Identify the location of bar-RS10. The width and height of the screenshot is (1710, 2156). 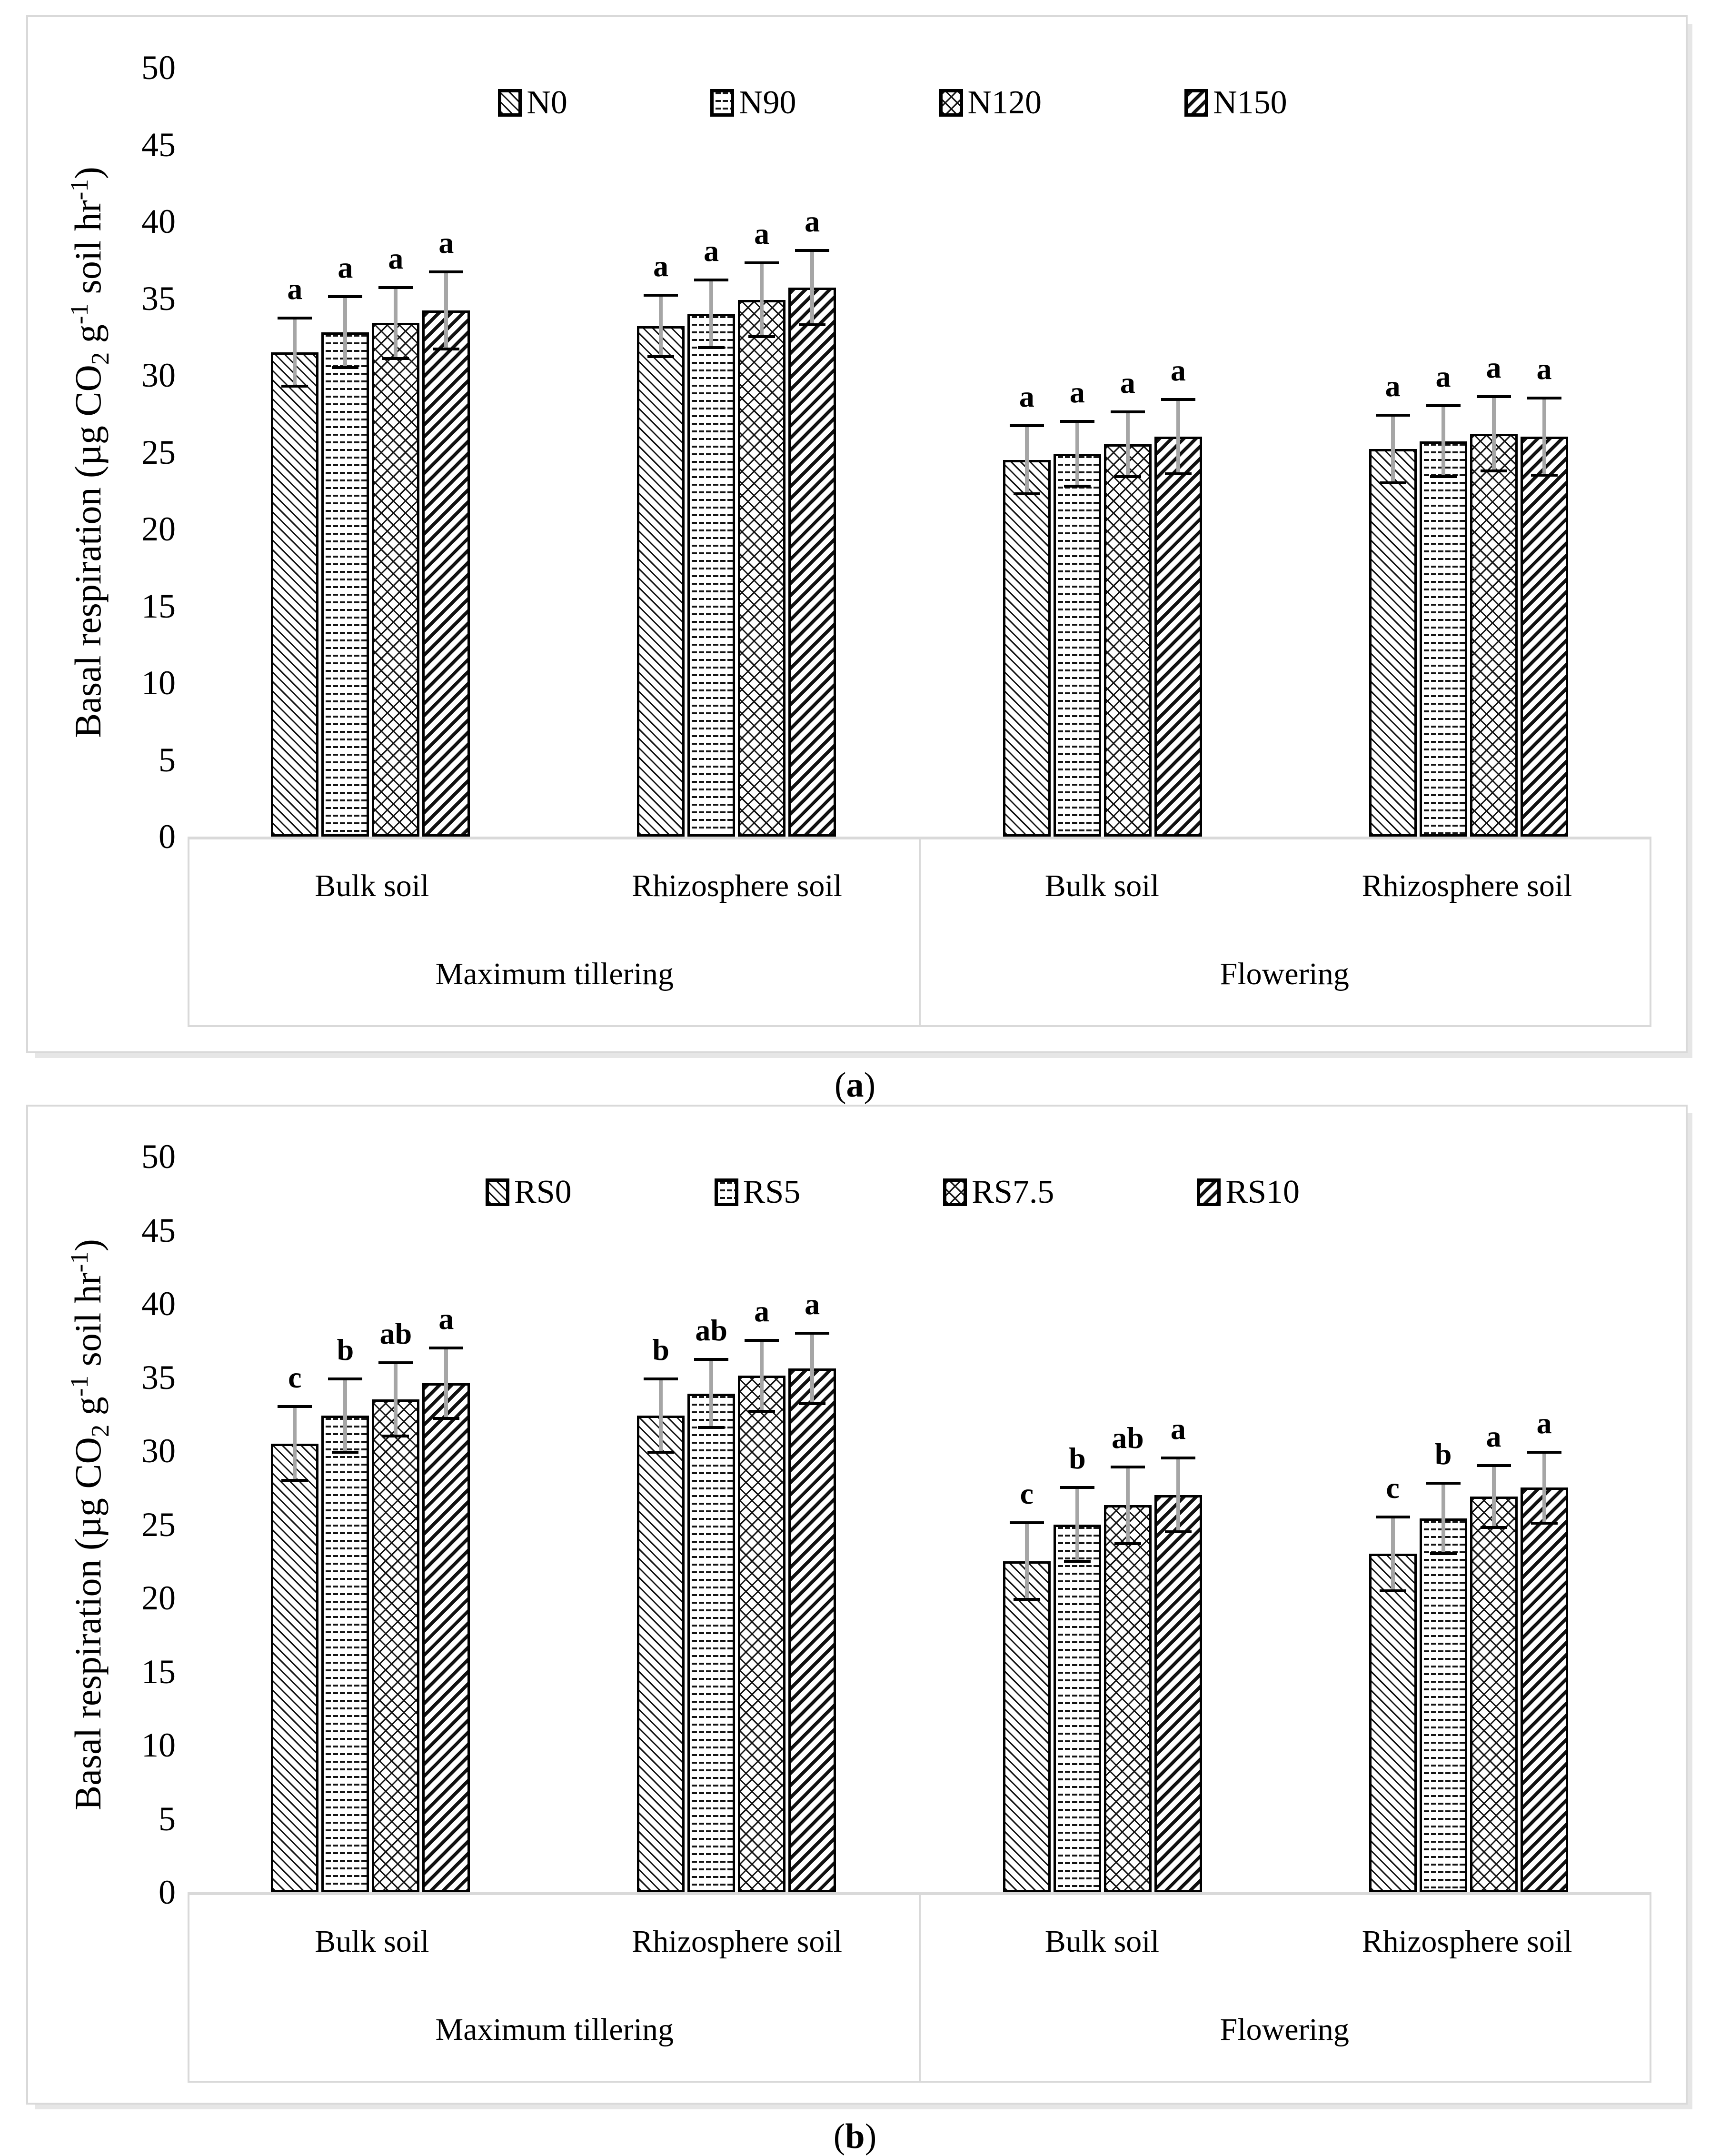
(1178, 1693).